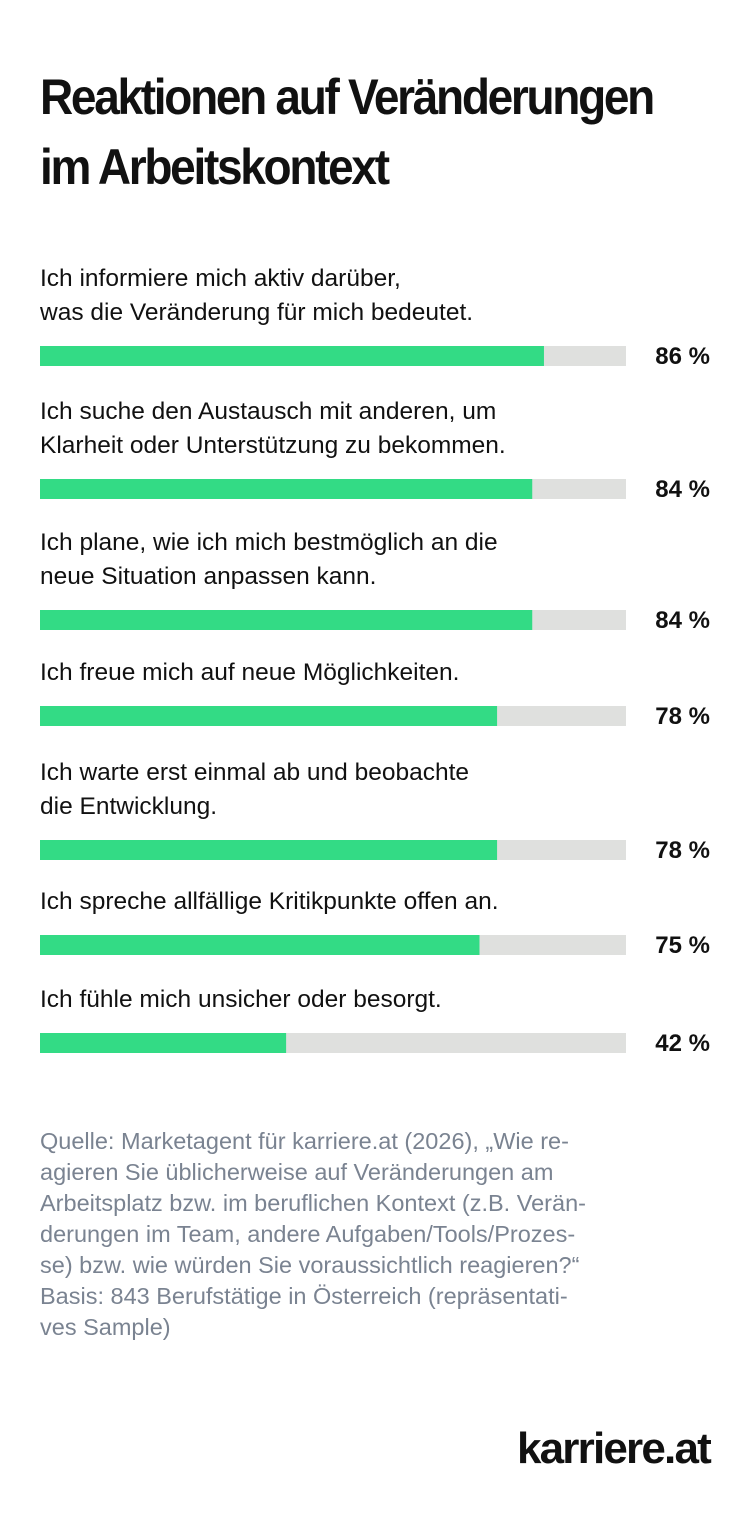 This screenshot has height=1520, width=750. What do you see at coordinates (128, 806) in the screenshot?
I see `category-label: die Entwicklung.` at bounding box center [128, 806].